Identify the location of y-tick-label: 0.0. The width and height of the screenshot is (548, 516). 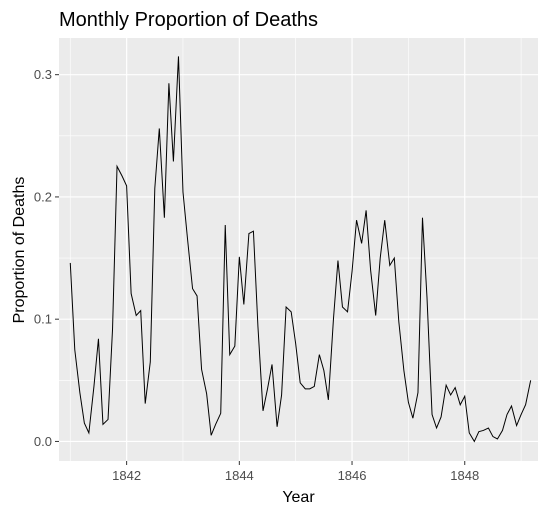
(43, 441).